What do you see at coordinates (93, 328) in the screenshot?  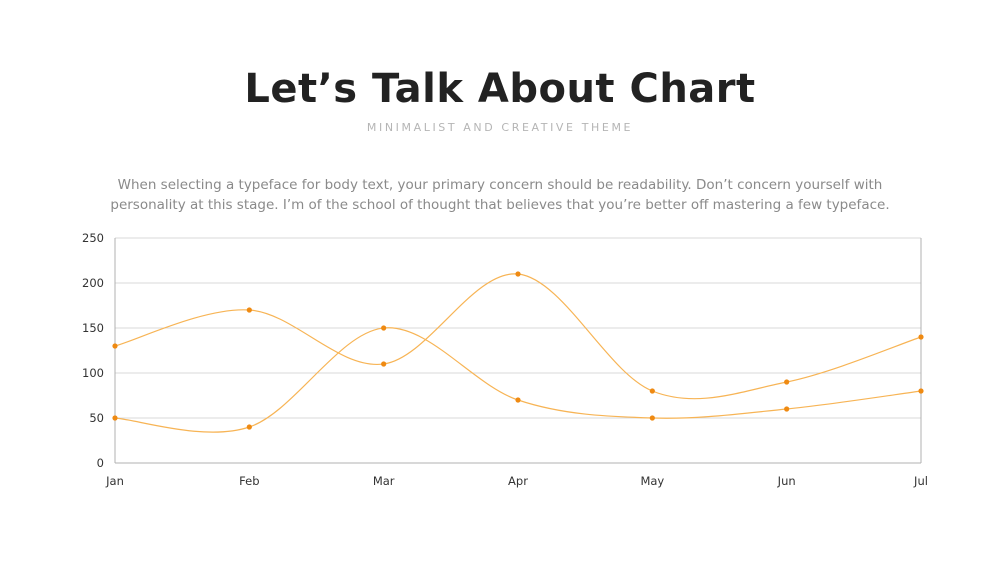 I see `y-tick-label: 150` at bounding box center [93, 328].